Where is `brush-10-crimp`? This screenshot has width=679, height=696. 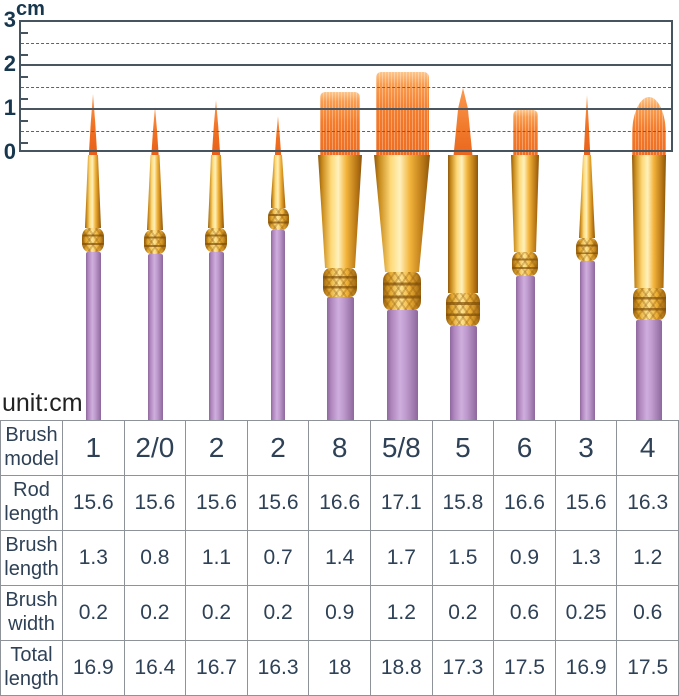 brush-10-crimp is located at coordinates (649, 304).